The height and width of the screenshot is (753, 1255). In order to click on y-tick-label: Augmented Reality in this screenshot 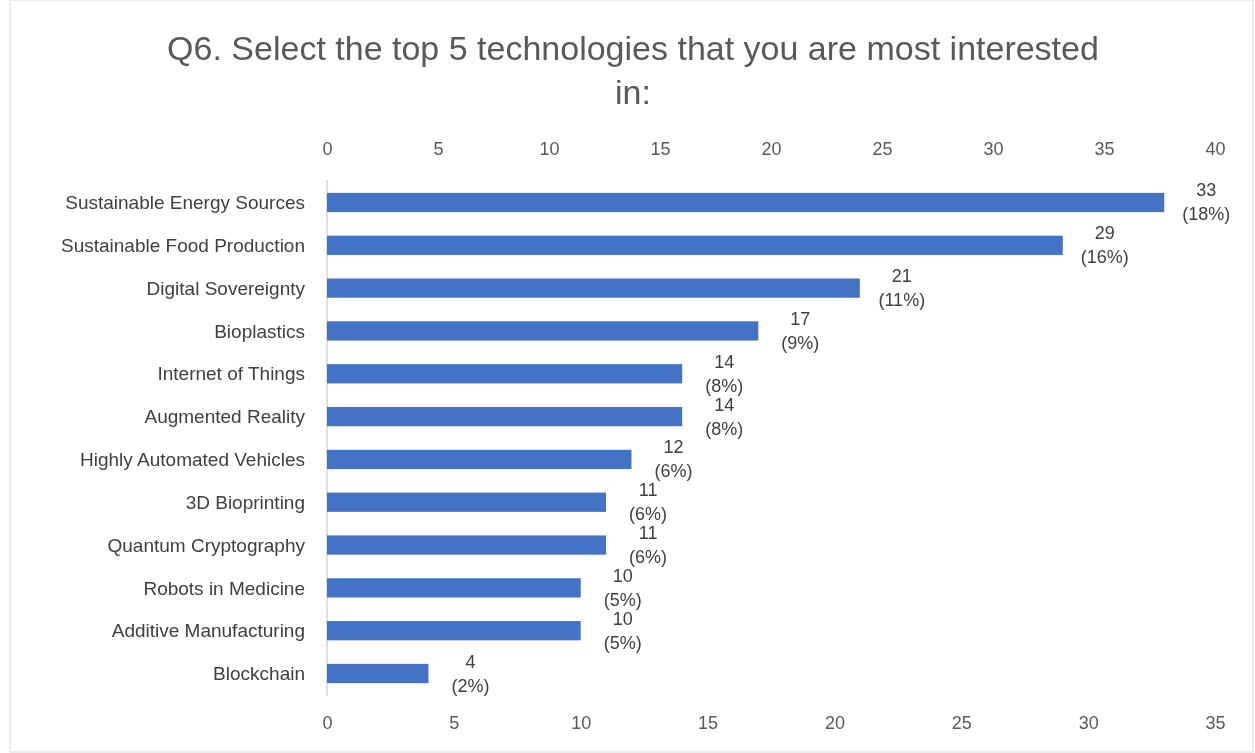, I will do `click(225, 417)`.